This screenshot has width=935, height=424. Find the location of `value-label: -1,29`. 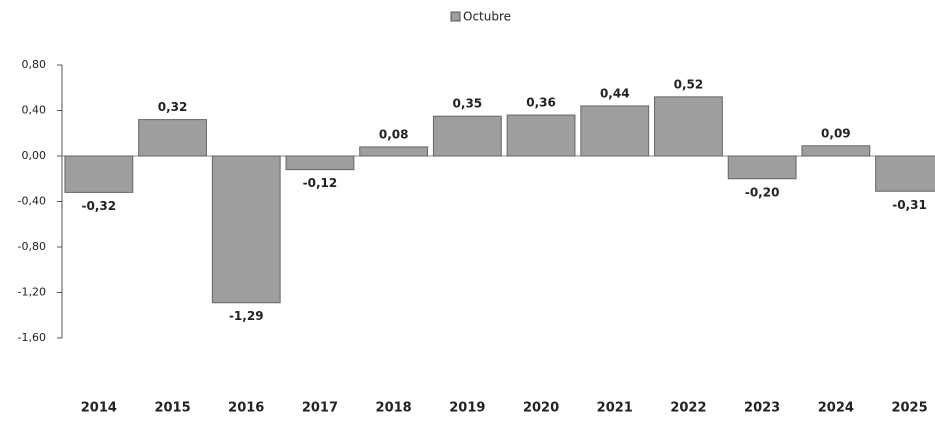

value-label: -1,29 is located at coordinates (246, 316).